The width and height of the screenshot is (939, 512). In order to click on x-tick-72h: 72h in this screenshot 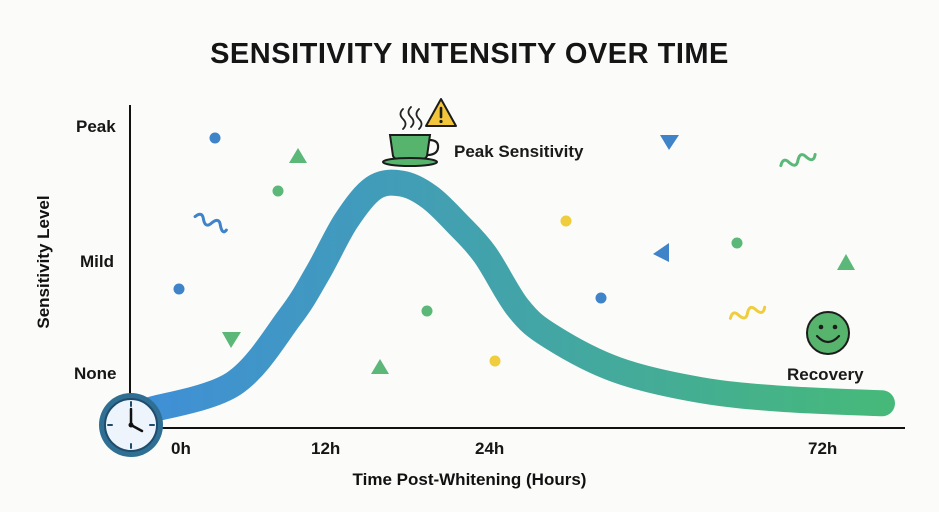, I will do `click(823, 448)`.